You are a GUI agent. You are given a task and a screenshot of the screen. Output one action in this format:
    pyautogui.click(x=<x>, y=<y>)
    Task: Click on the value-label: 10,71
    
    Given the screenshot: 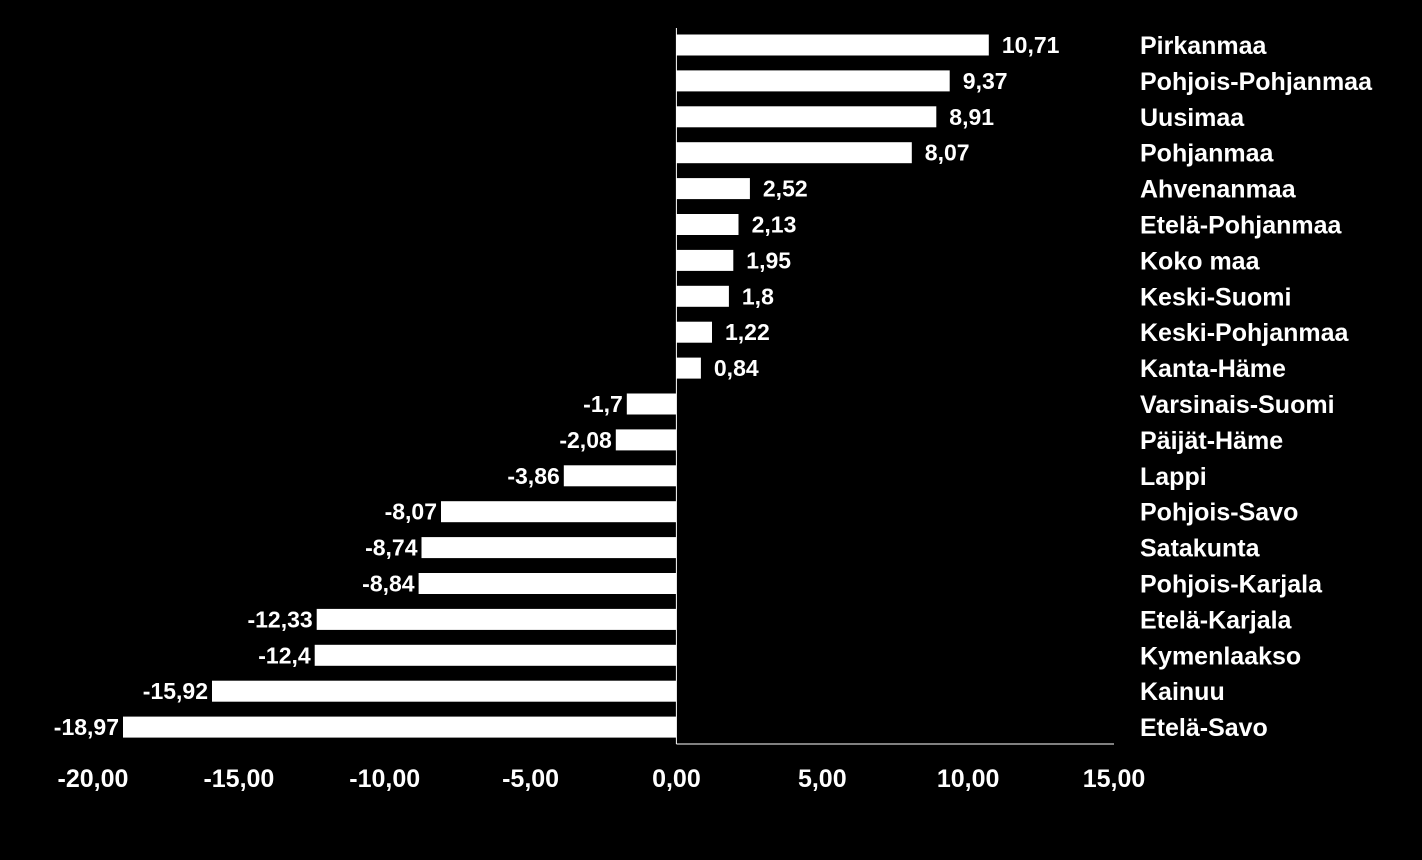 What is the action you would take?
    pyautogui.click(x=1031, y=45)
    